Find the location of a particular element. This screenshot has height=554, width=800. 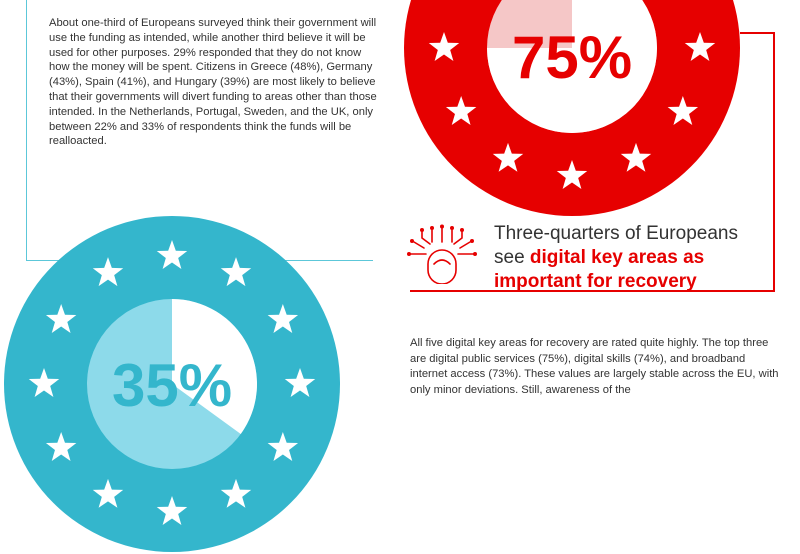

red-frame-bottom is located at coordinates (592, 291).